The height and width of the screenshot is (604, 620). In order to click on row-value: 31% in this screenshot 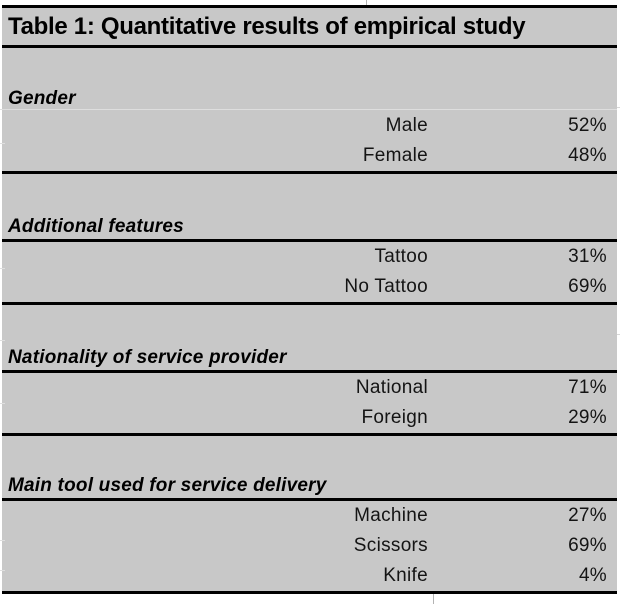, I will do `click(587, 256)`.